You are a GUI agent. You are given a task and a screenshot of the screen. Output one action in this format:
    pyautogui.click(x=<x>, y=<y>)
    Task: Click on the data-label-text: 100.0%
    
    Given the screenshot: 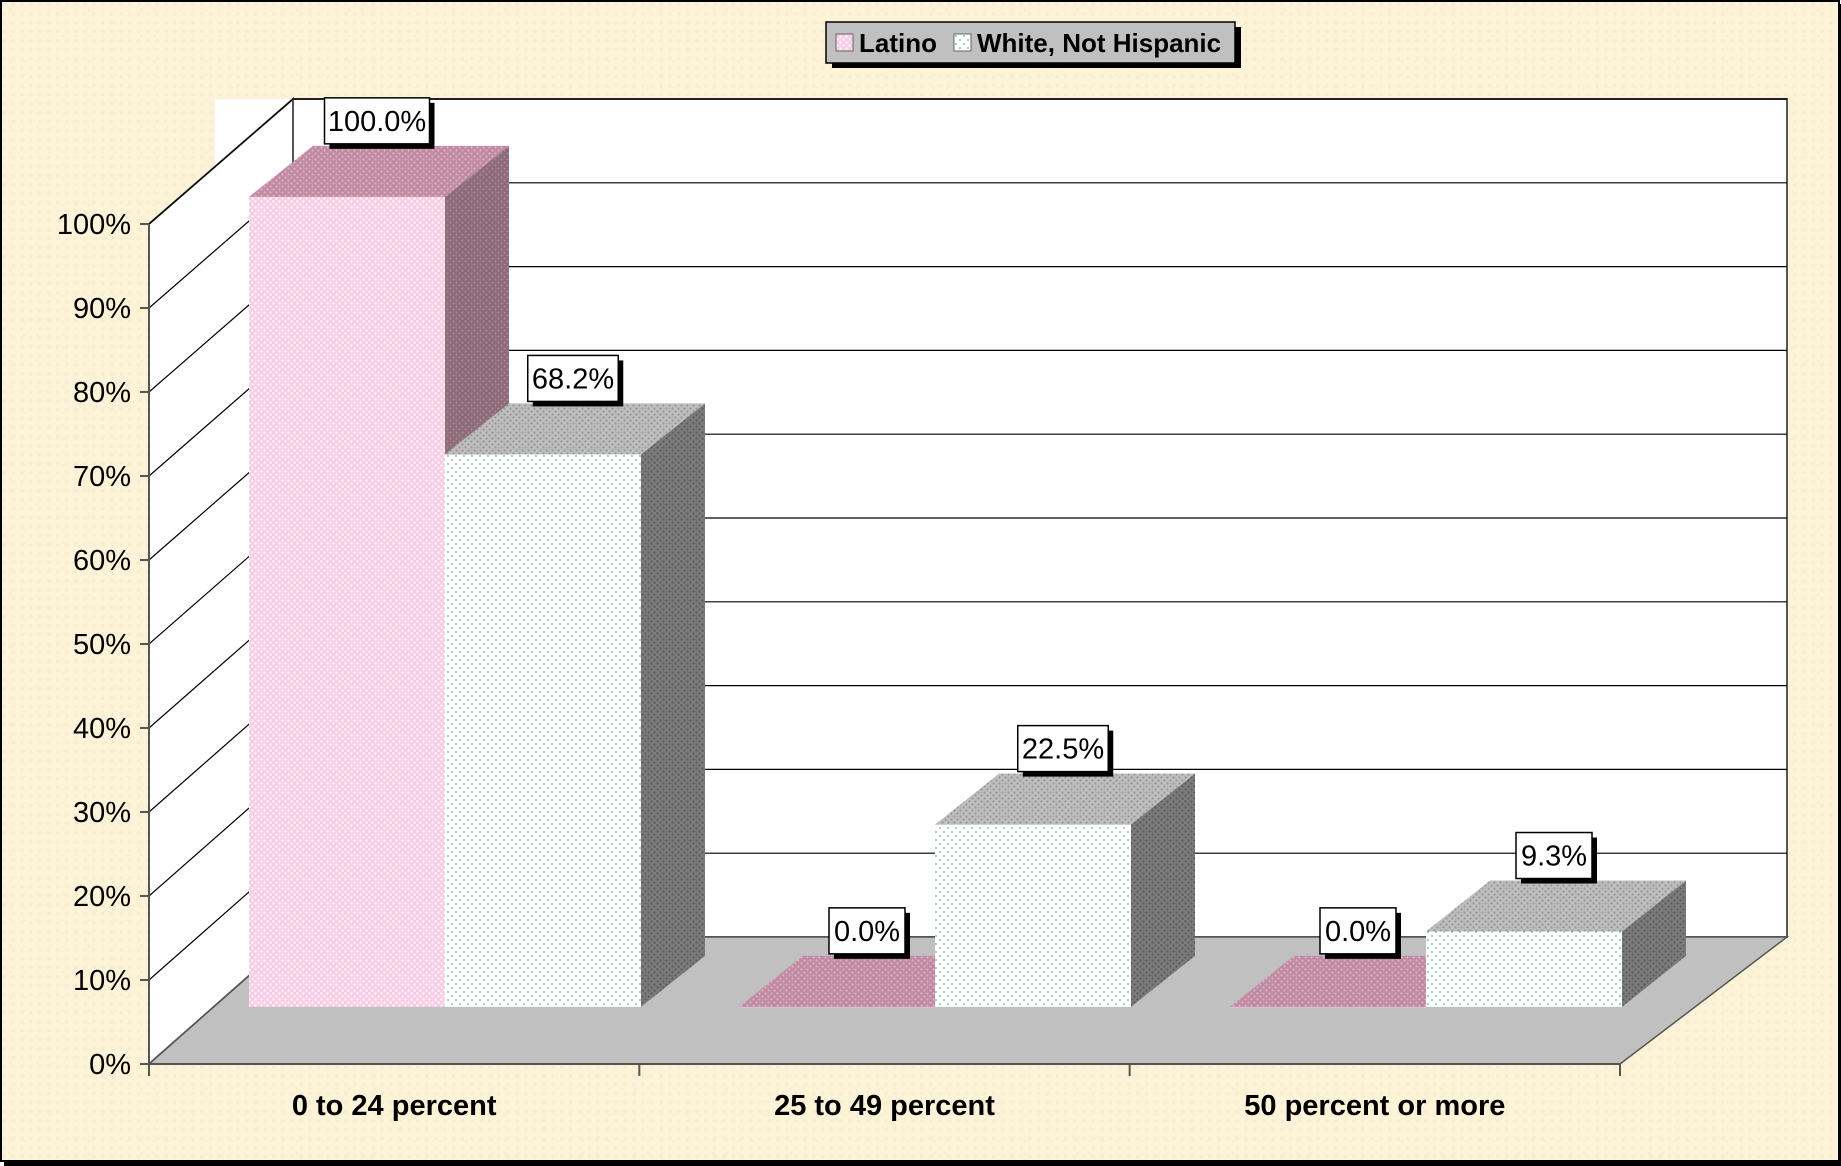 What is the action you would take?
    pyautogui.click(x=377, y=122)
    